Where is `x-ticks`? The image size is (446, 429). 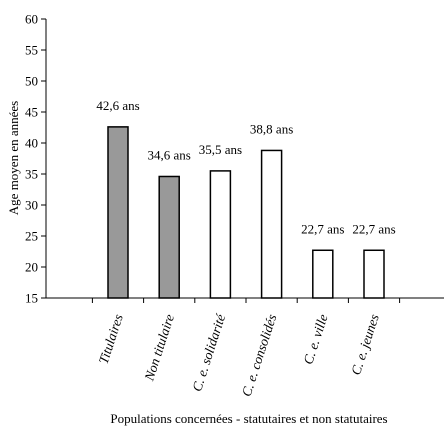
x-ticks is located at coordinates (246, 300).